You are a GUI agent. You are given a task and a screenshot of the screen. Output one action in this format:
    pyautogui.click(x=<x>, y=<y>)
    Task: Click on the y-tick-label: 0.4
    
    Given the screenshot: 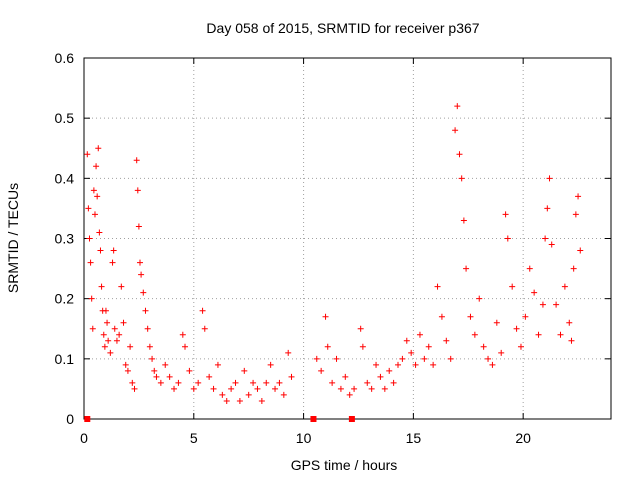 What is the action you would take?
    pyautogui.click(x=65, y=178)
    